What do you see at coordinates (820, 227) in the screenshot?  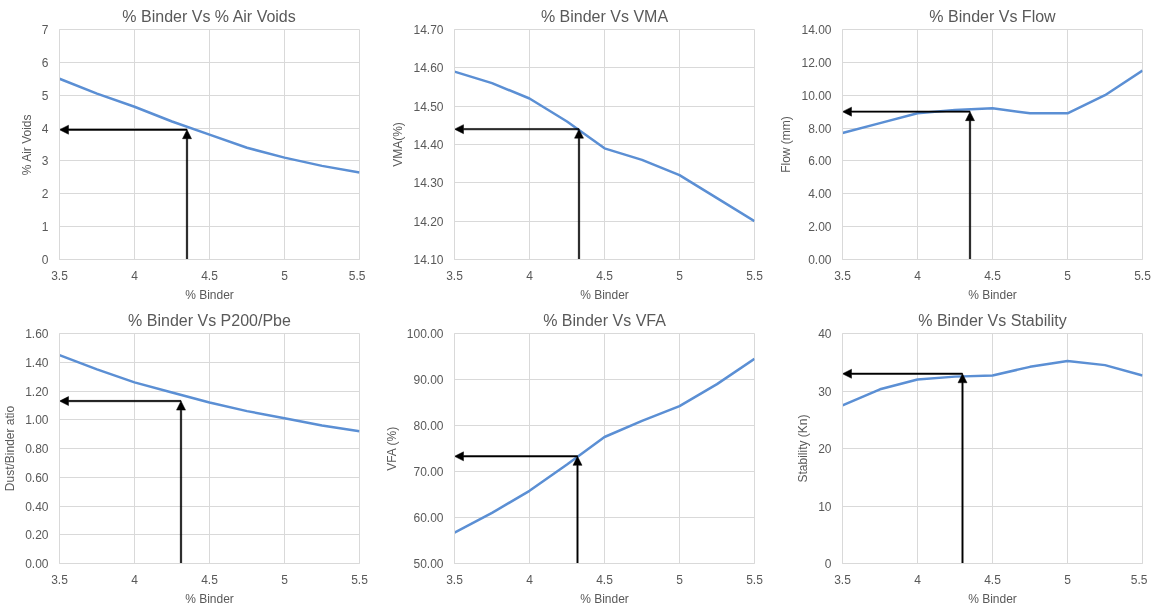 I see `y-tick-label: 2.00` at bounding box center [820, 227].